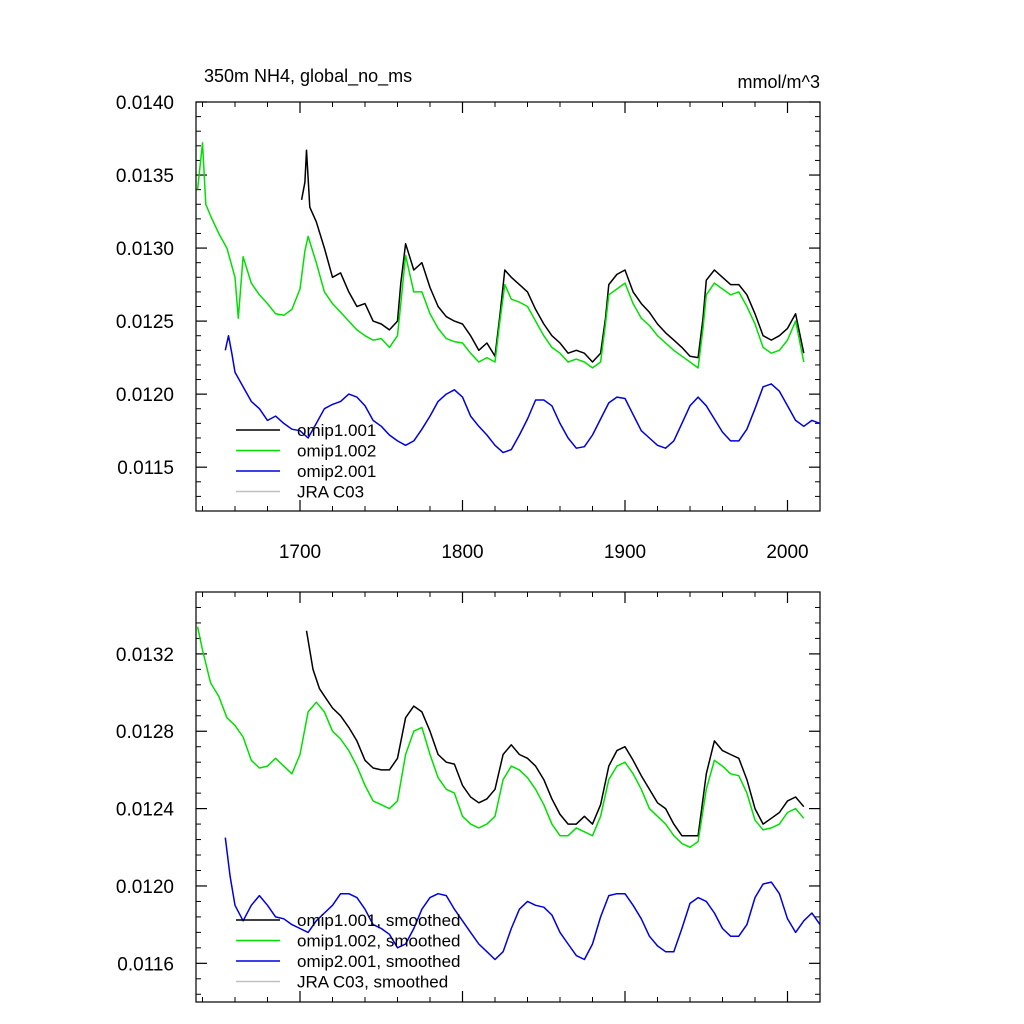  I want to click on y-tick-label: 0.0124, so click(145, 810).